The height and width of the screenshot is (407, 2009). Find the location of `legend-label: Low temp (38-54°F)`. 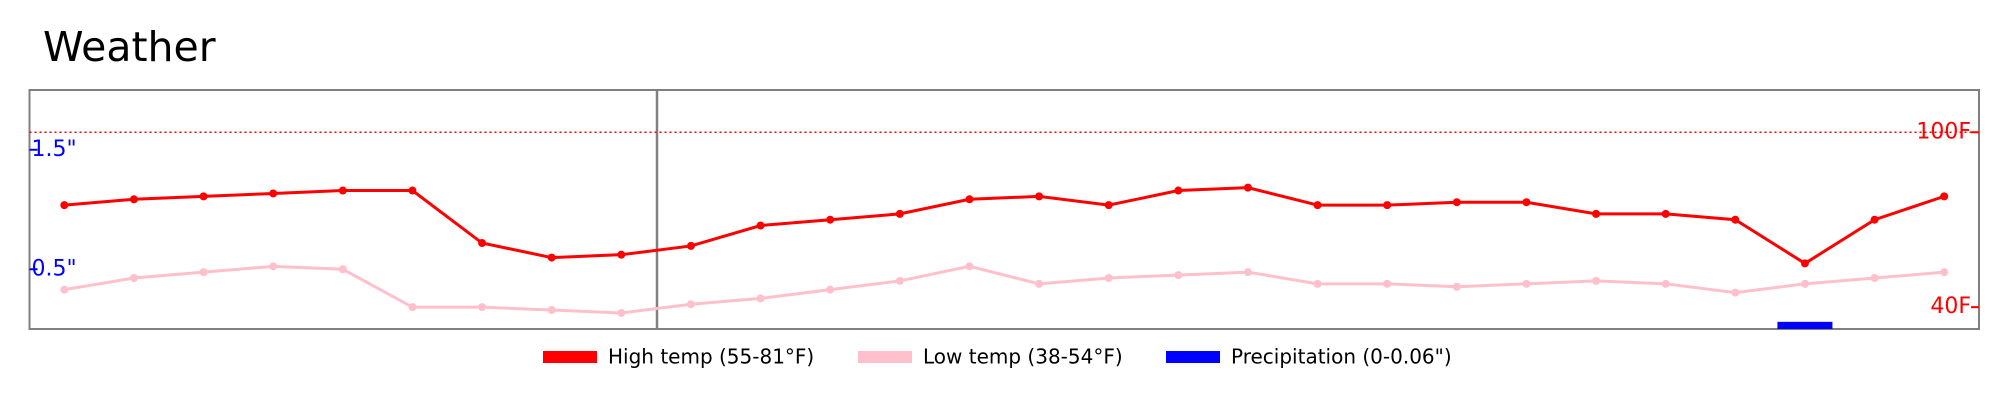

legend-label: Low temp (38-54°F) is located at coordinates (1023, 357).